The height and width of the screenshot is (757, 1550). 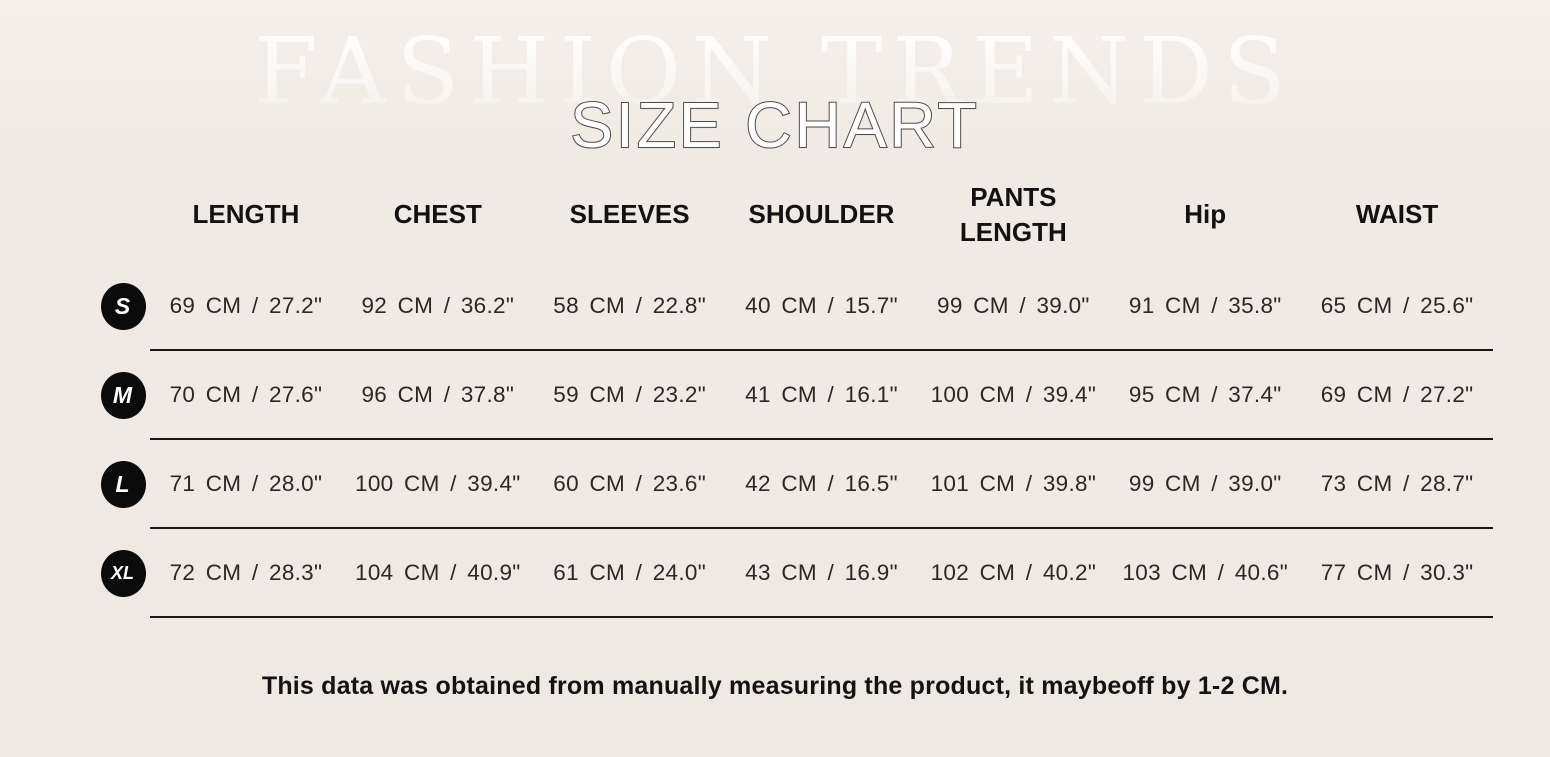 I want to click on cell-length: 72 CM / 28.3", so click(x=246, y=572).